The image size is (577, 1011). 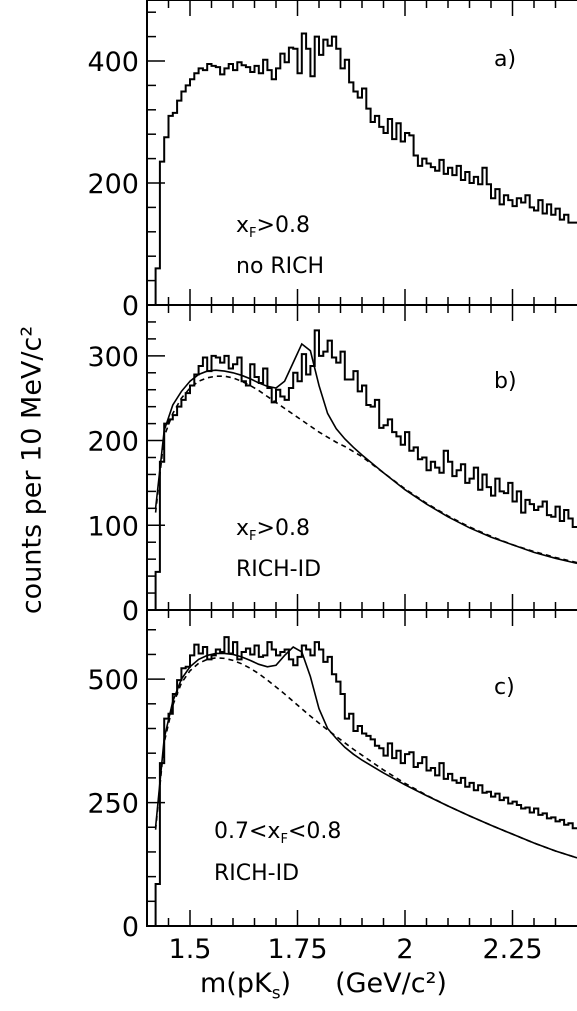 I want to click on y-tick-label: 250, so click(x=113, y=804).